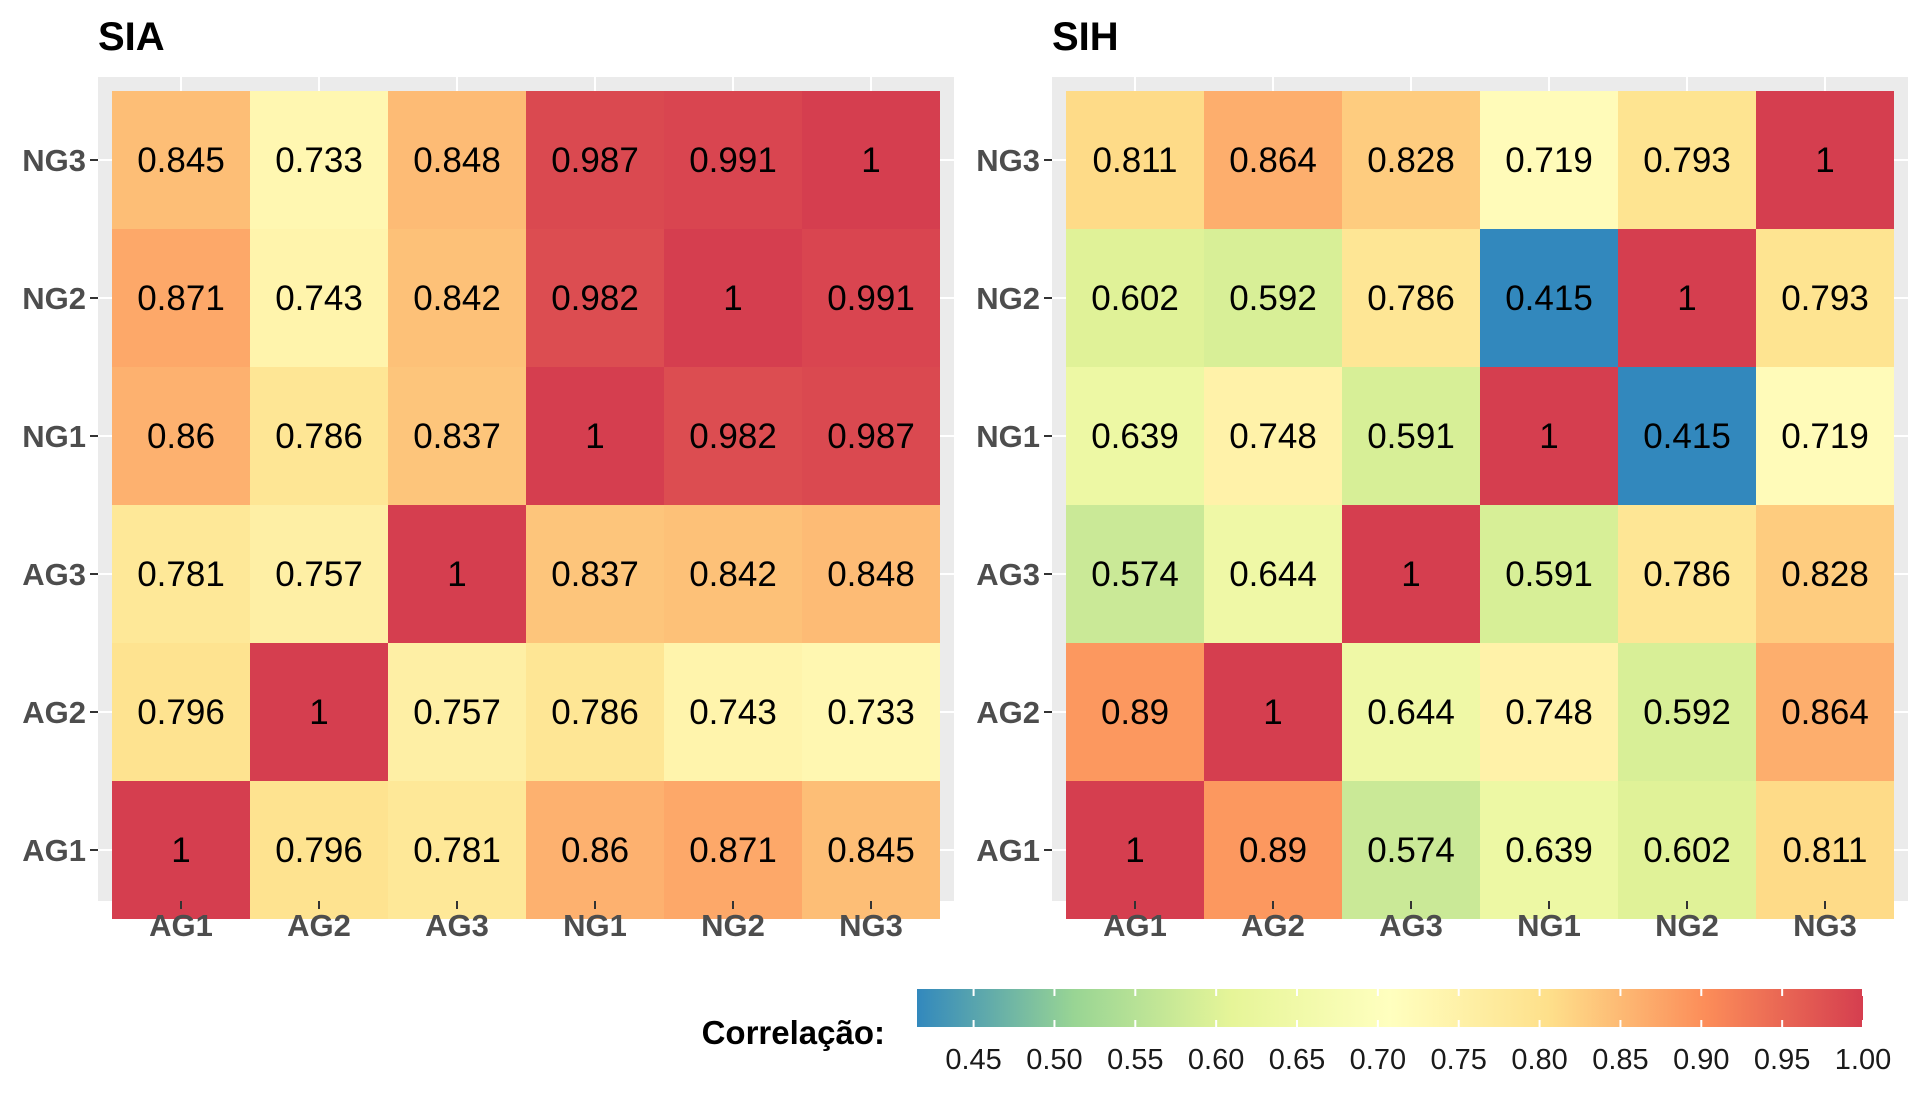 This screenshot has width=1920, height=1104. What do you see at coordinates (1863, 1060) in the screenshot?
I see `legend-tick-label: 1.00` at bounding box center [1863, 1060].